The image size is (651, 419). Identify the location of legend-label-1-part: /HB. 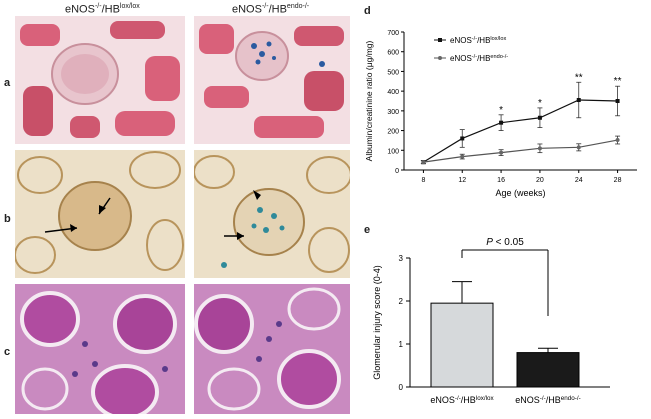
(483, 58).